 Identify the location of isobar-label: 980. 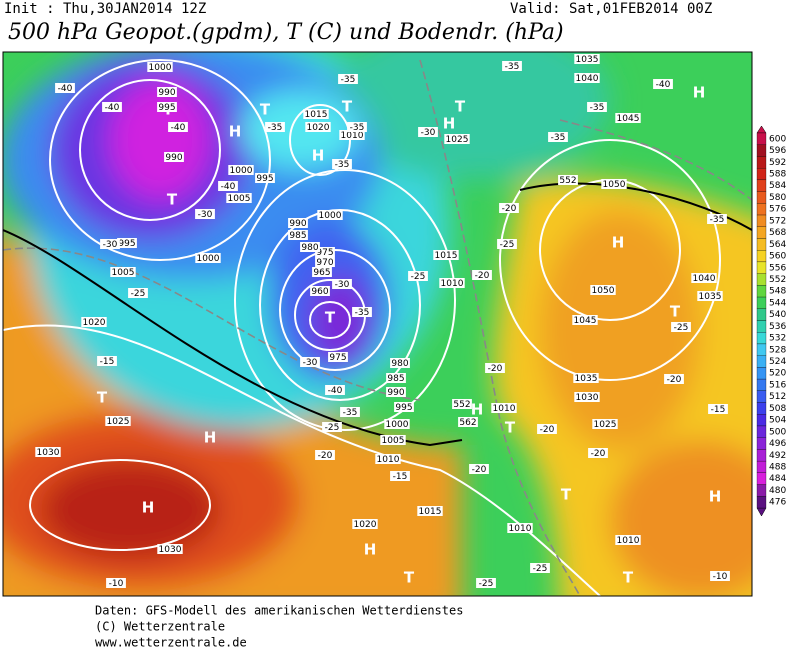
(399, 364).